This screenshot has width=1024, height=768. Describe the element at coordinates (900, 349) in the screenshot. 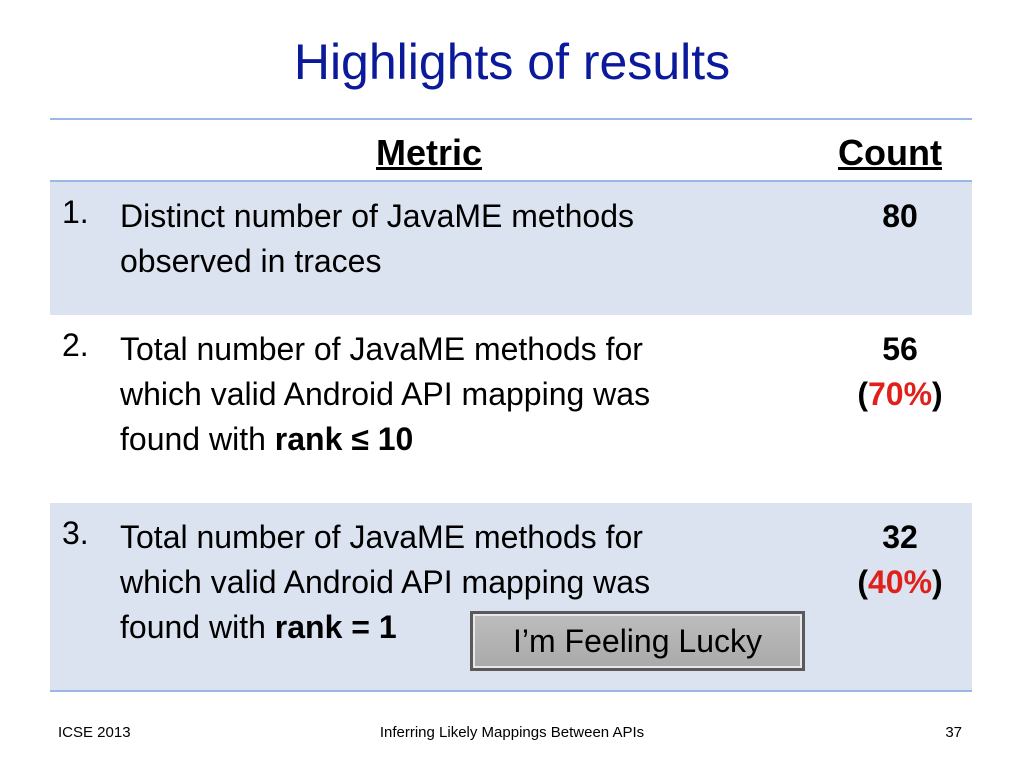

I see `count-value: 56` at that location.